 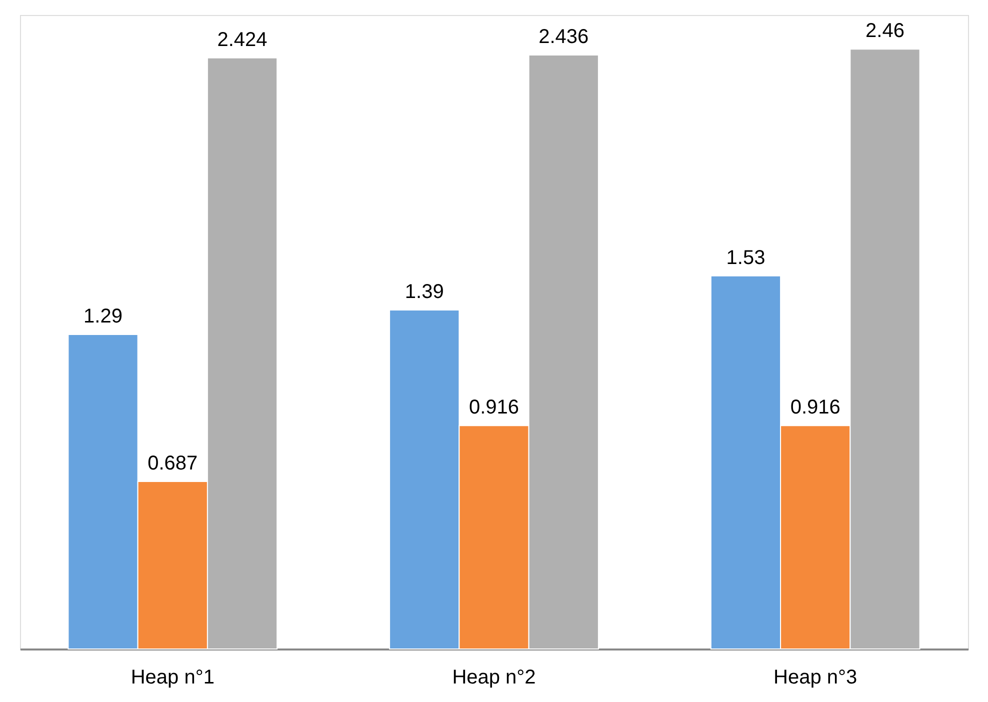 What do you see at coordinates (242, 39) in the screenshot?
I see `data-label: 2.424` at bounding box center [242, 39].